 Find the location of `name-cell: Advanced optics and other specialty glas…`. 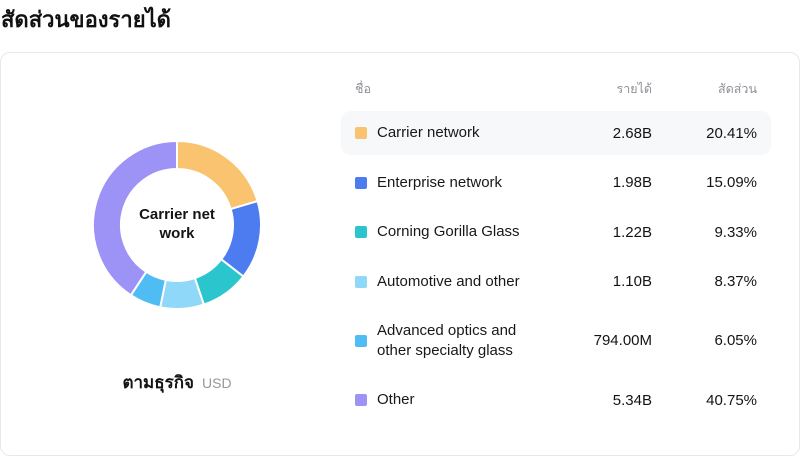

name-cell: Advanced optics and other specialty glas… is located at coordinates (448, 340).